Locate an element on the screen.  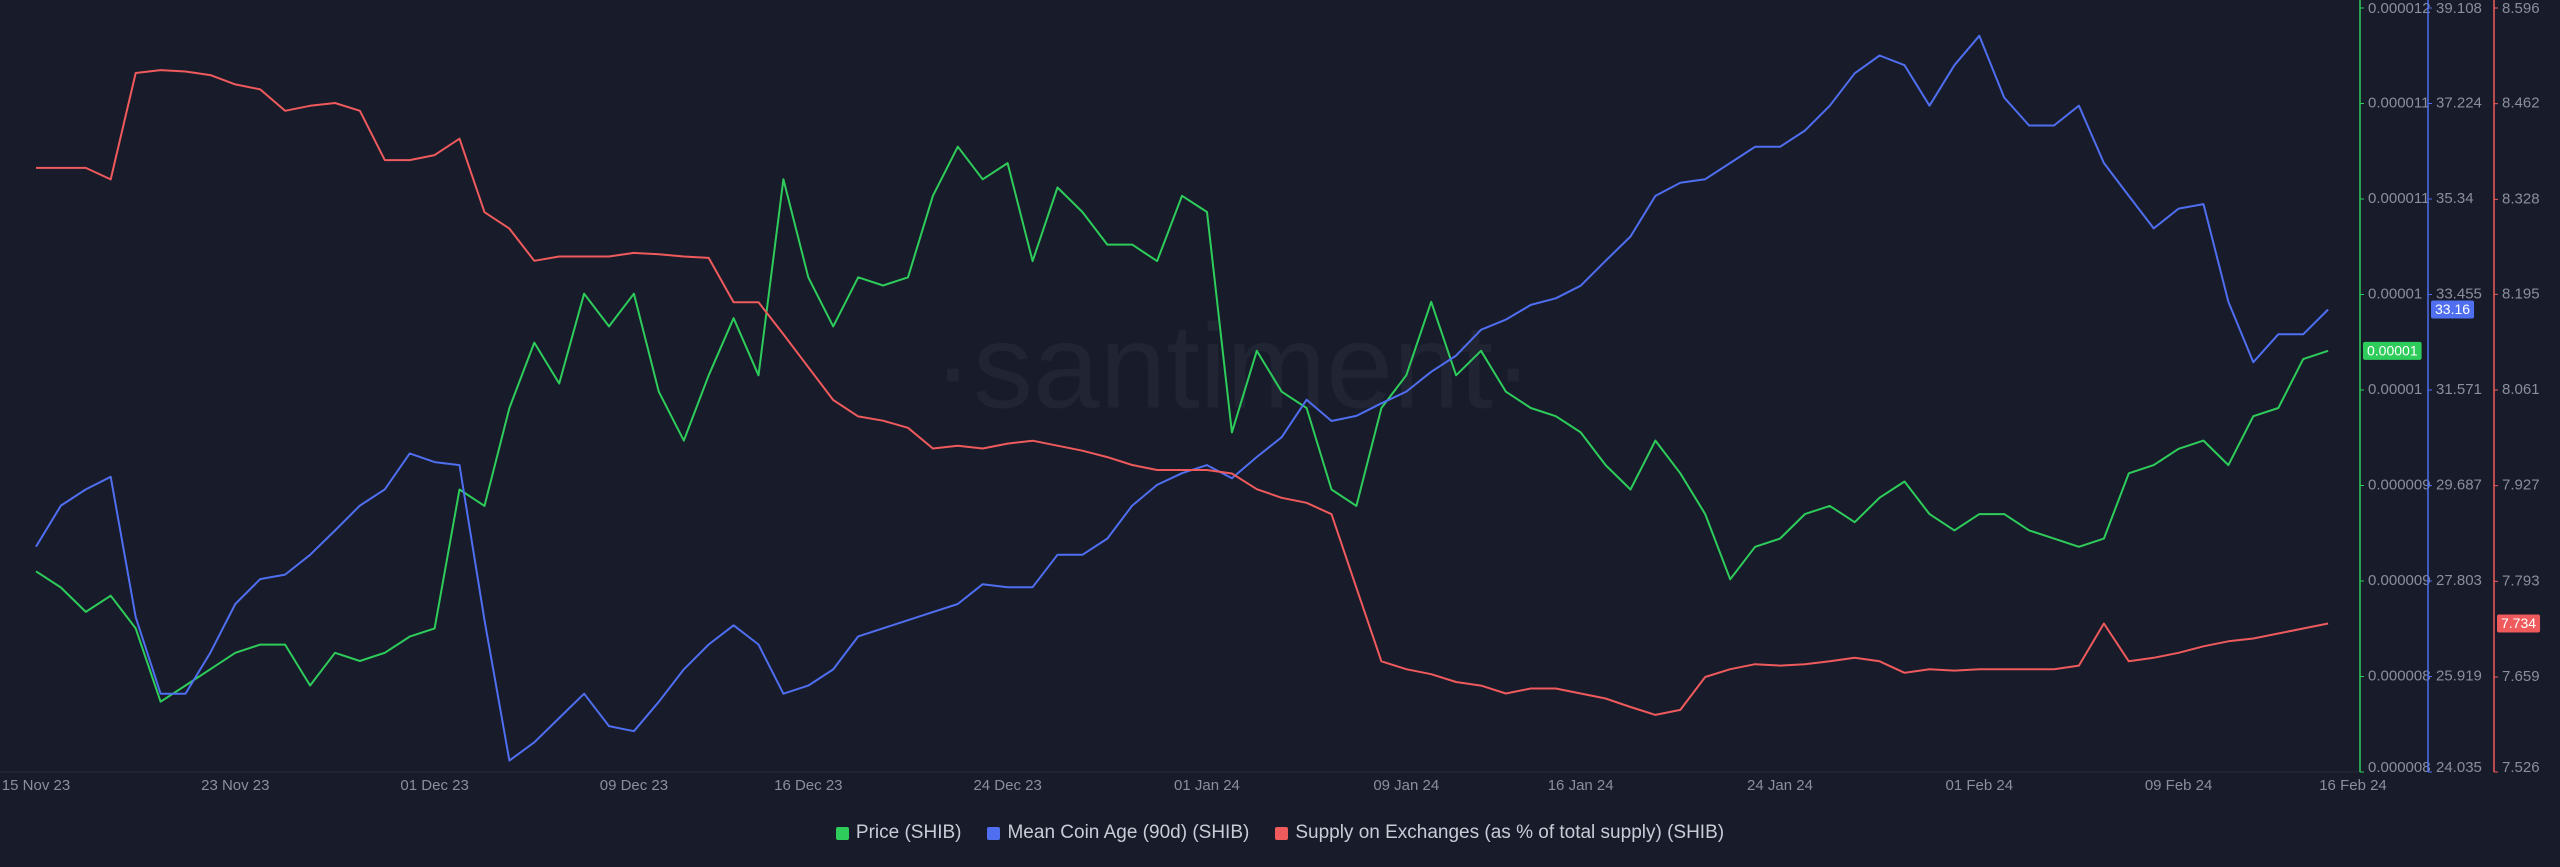
x-tick-label: 16 Feb 24 is located at coordinates (2353, 785).